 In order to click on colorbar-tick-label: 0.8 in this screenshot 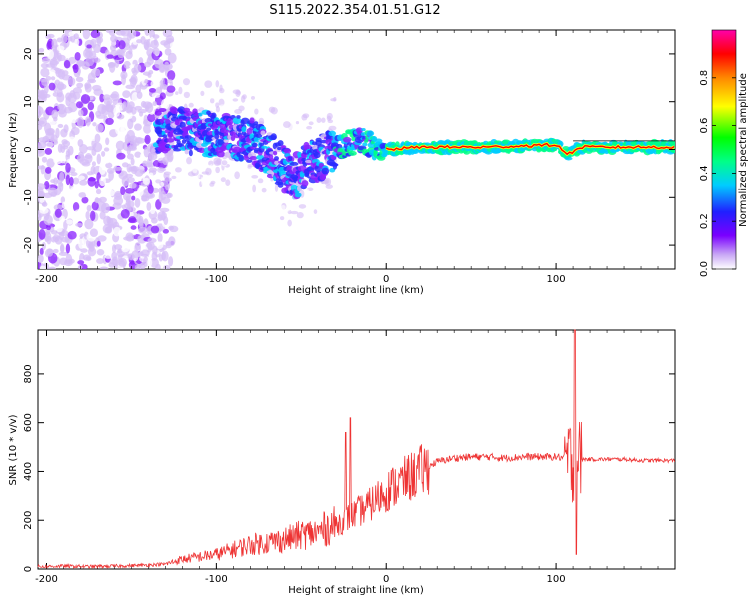, I will do `click(704, 78)`.